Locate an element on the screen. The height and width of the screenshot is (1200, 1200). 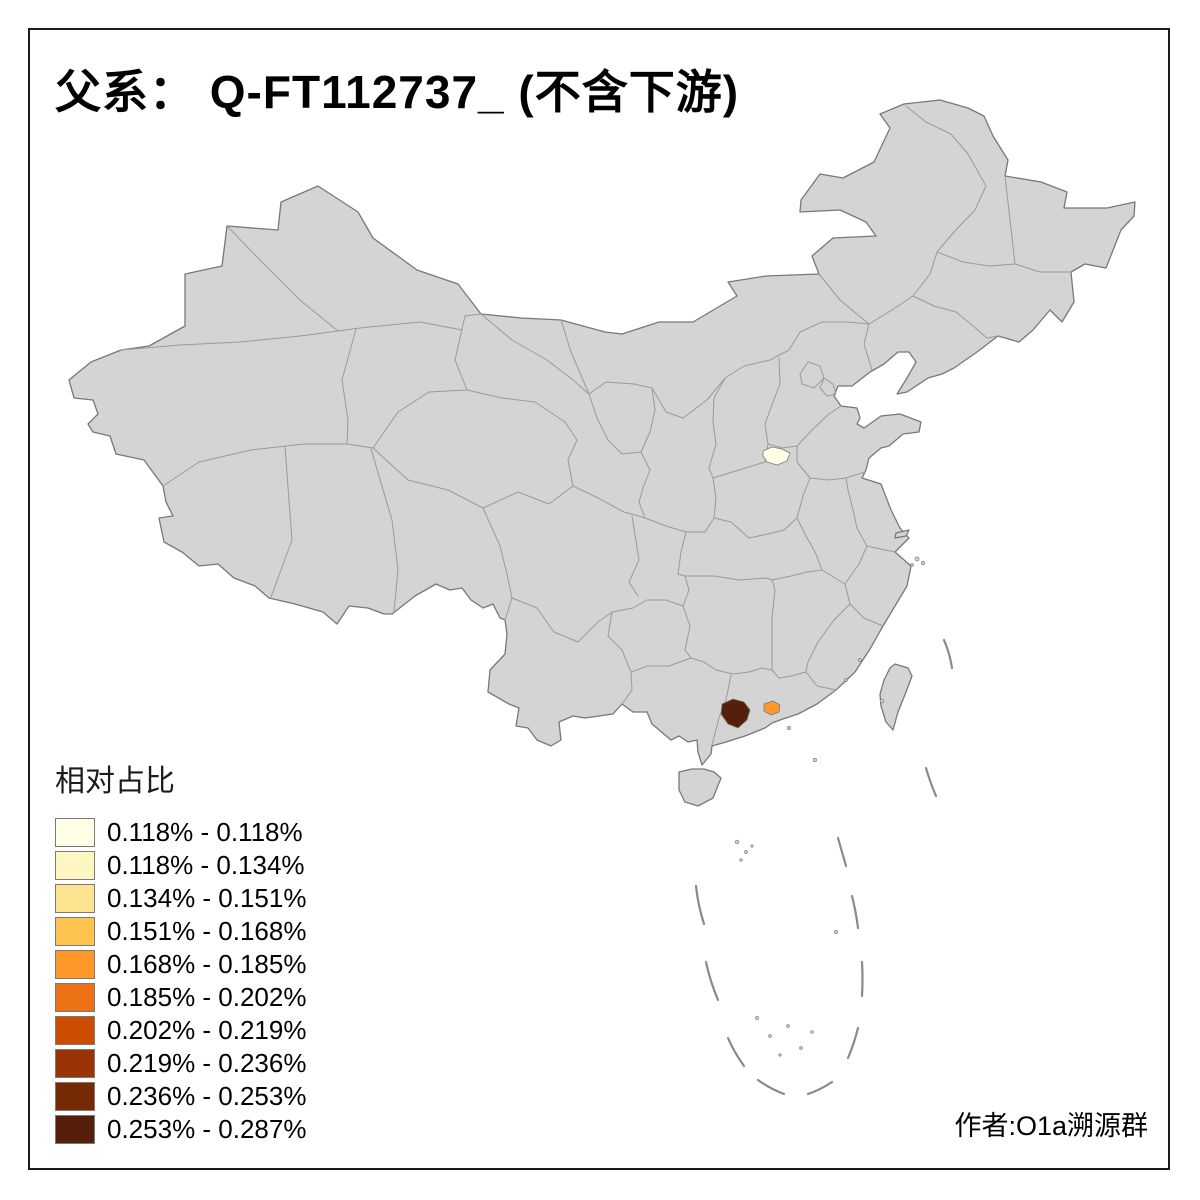
legend-row: 0.202% - 0.219% is located at coordinates (180, 1030).